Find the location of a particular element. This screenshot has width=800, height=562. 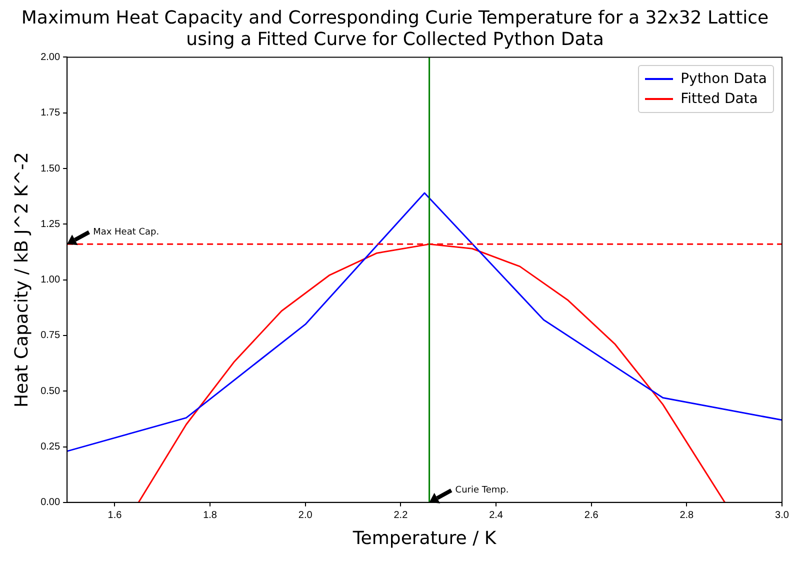

chart-title: Maximum Heat Capacity and Corresponding Curie Temperature for a 32x32 Lattice using a Fitted Curve for Collected Python Data is located at coordinates (395, 28).